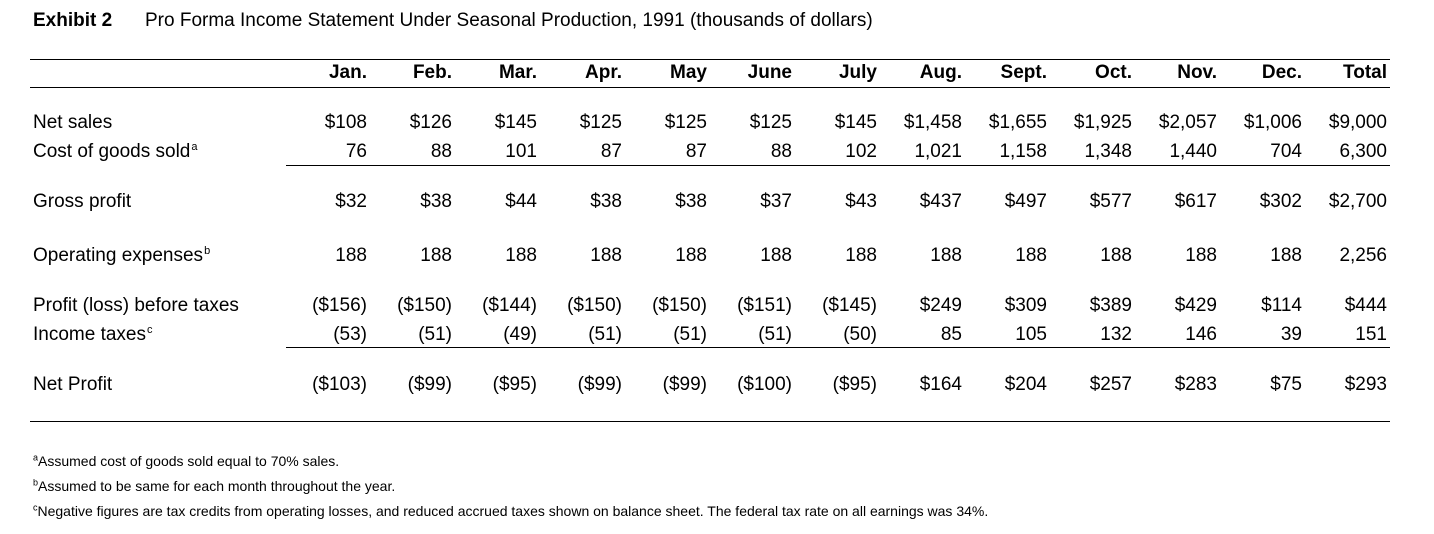 The height and width of the screenshot is (534, 1434). What do you see at coordinates (710, 59) in the screenshot?
I see `table-top-rule` at bounding box center [710, 59].